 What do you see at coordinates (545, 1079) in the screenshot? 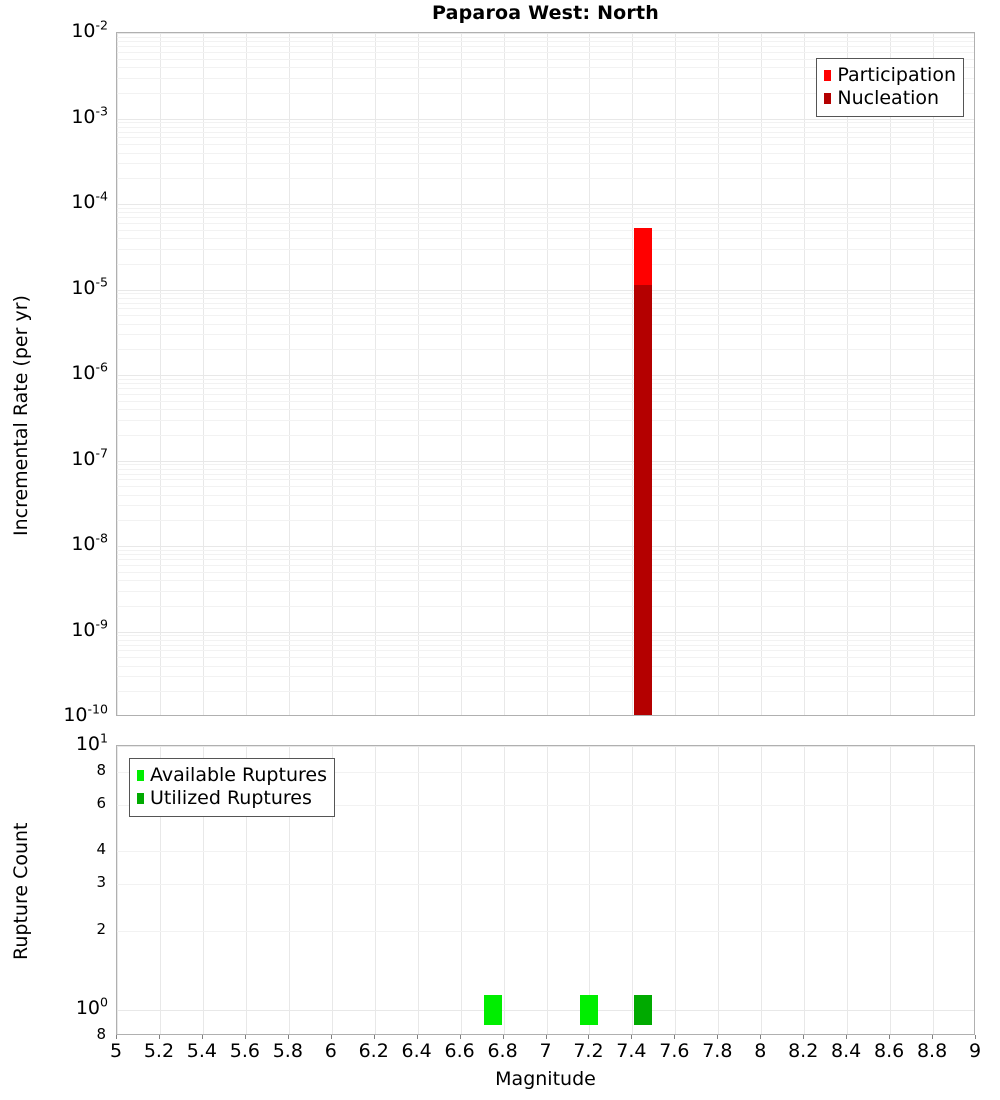
I see `x-axis-label: Magnitude` at bounding box center [545, 1079].